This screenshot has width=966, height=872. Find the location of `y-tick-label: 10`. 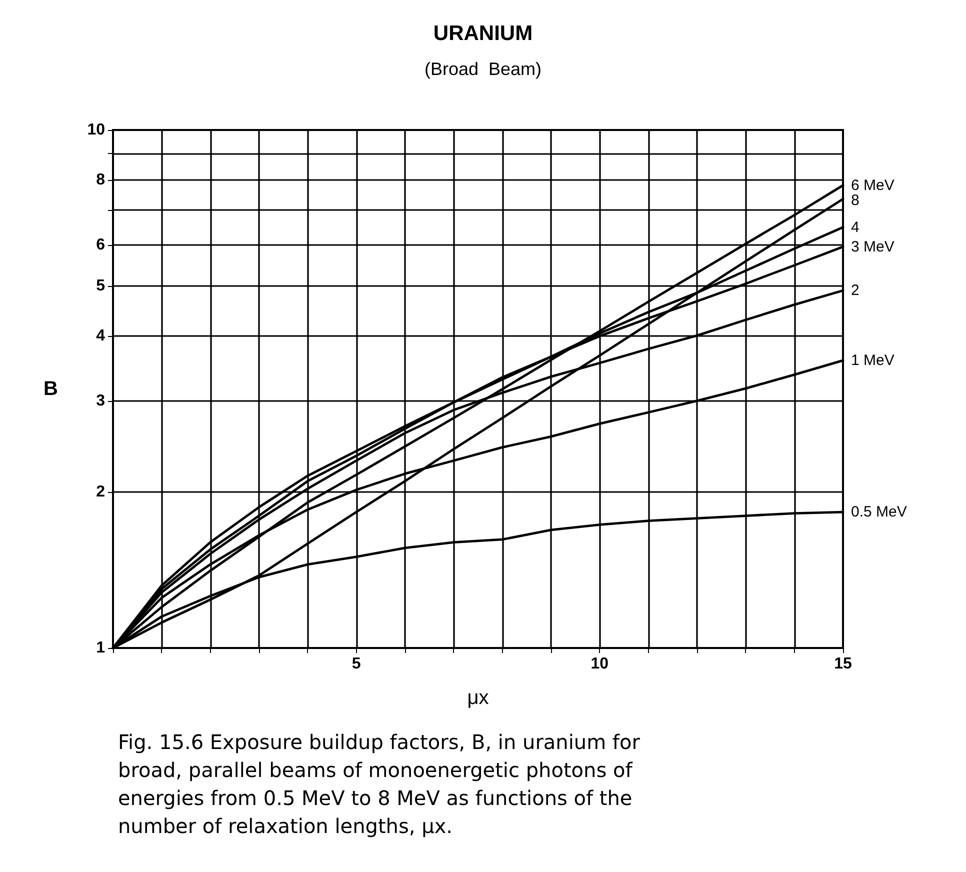

y-tick-label: 10 is located at coordinates (96, 130).